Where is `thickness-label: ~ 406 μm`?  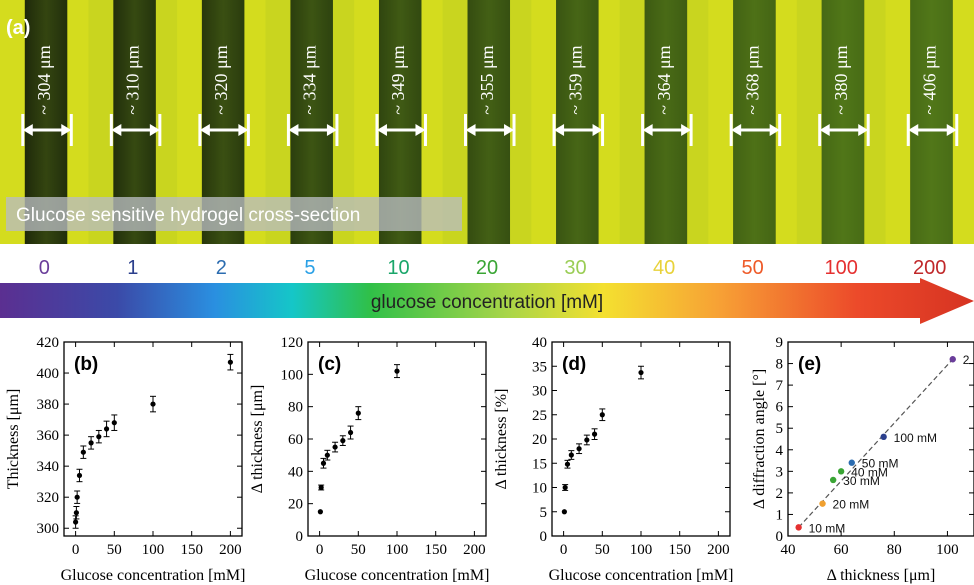
thickness-label: ~ 406 μm is located at coordinates (929, 79).